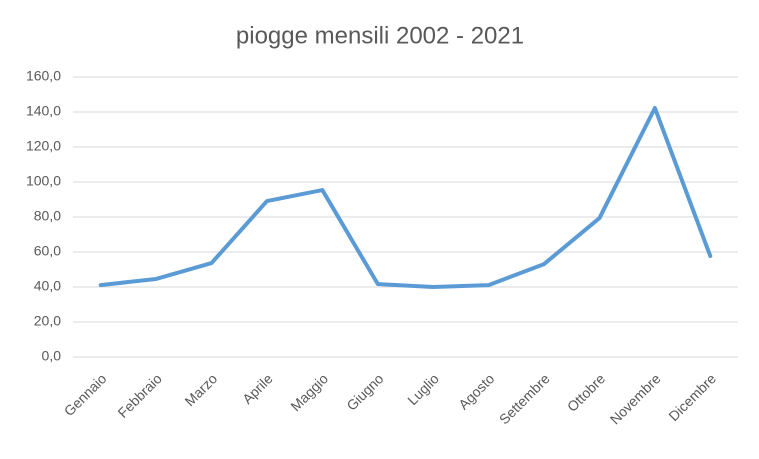 This screenshot has width=759, height=459. Describe the element at coordinates (524, 398) in the screenshot. I see `x-tick-label: Settembre` at that location.